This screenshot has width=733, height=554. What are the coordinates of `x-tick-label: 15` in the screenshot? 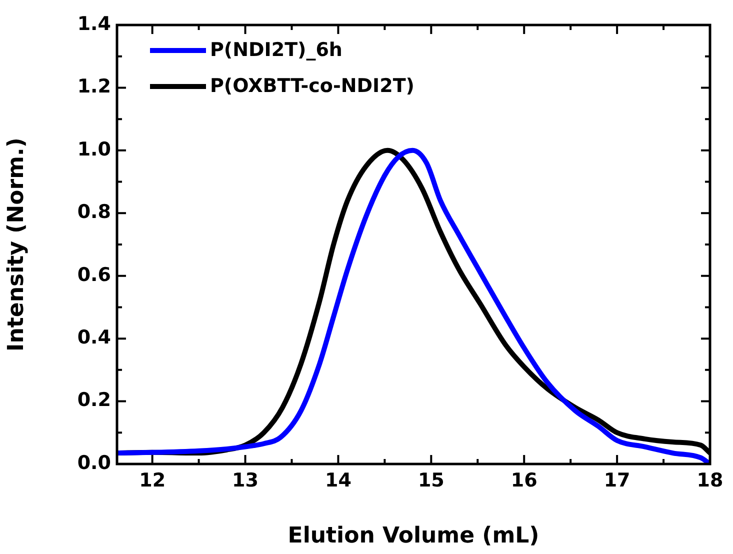 It's located at (431, 480).